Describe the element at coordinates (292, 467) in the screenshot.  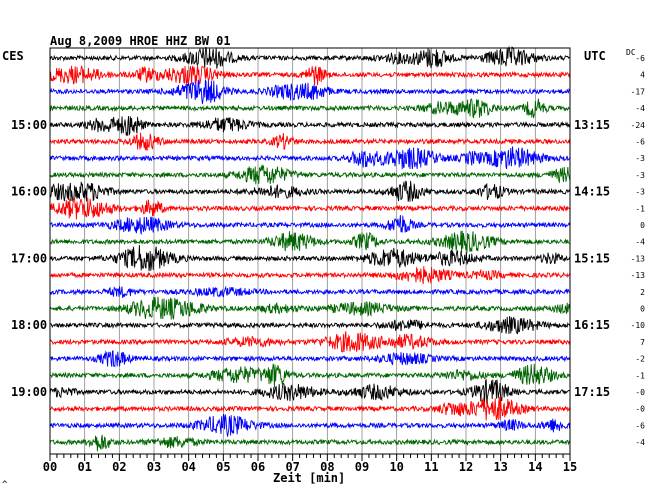
I see `x-tick-label: 07` at that location.